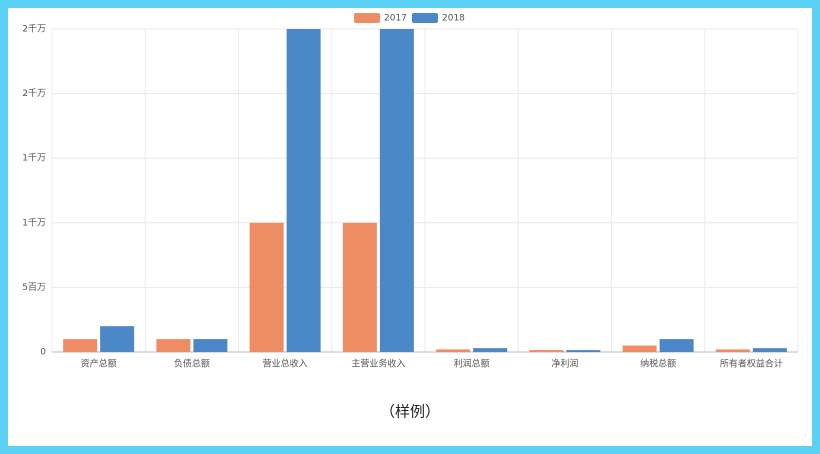  I want to click on caption: （样例）, so click(410, 412).